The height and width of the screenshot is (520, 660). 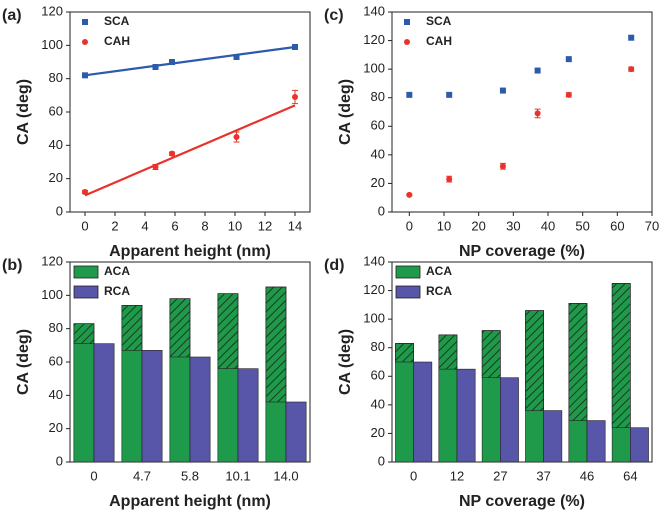 What do you see at coordinates (334, 265) in the screenshot?
I see `panel-label: (d)` at bounding box center [334, 265].